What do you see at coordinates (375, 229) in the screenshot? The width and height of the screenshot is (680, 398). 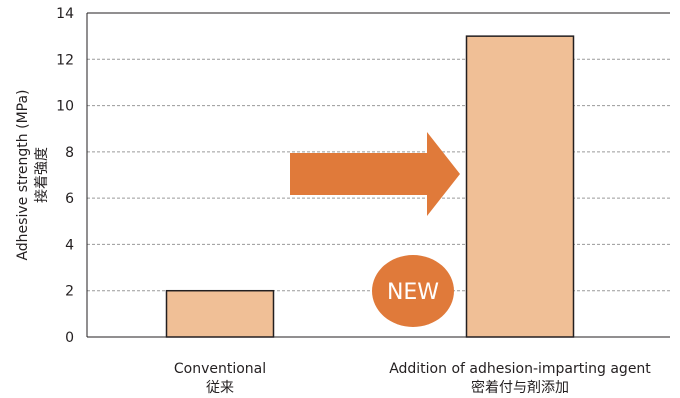 I see `annotations: NEW` at bounding box center [375, 229].